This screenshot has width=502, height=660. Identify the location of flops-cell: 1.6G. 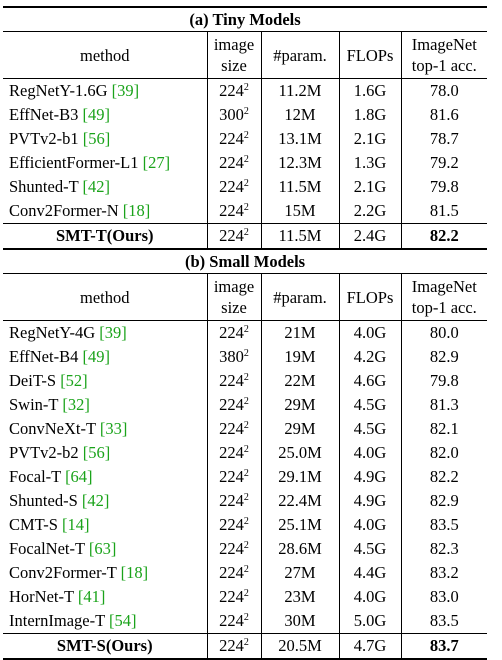
(369, 90).